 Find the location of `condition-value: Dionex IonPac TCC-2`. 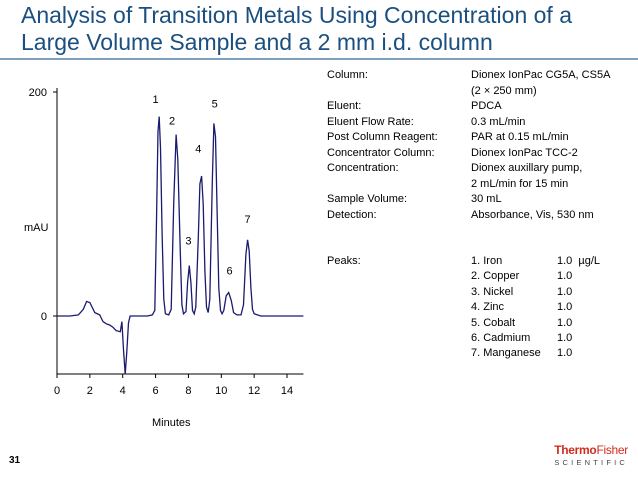

condition-value: Dionex IonPac TCC-2 is located at coordinates (524, 152).